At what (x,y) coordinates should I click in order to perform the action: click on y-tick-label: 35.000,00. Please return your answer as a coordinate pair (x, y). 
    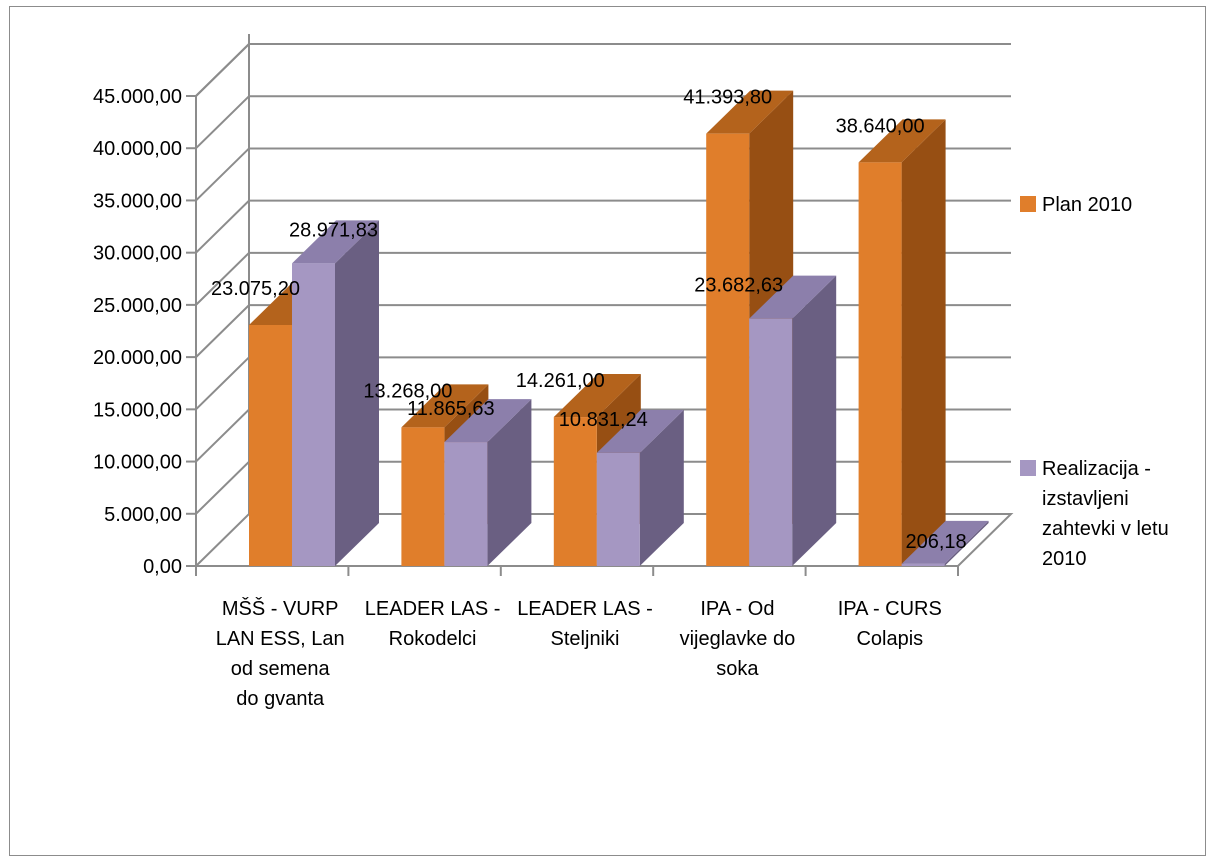
    Looking at the image, I should click on (137, 201).